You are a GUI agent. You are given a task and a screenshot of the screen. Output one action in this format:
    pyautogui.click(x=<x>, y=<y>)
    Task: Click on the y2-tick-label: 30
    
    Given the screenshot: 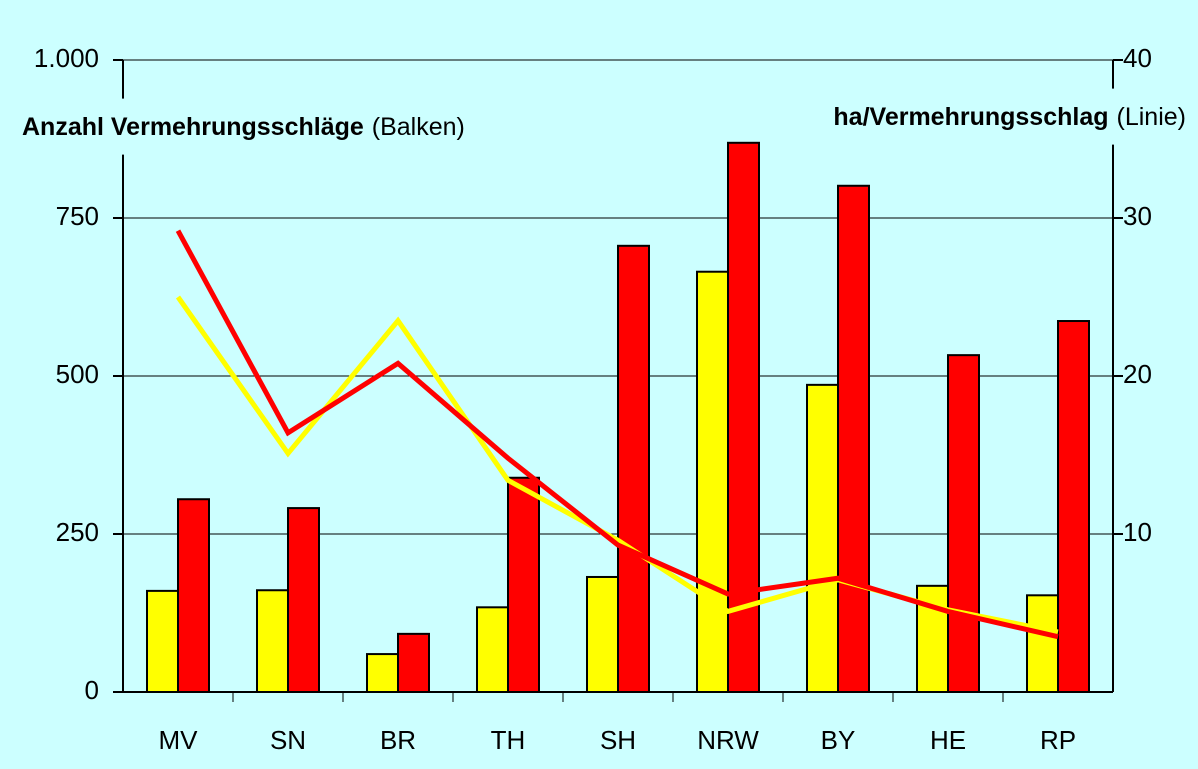 What is the action you would take?
    pyautogui.click(x=1137, y=216)
    